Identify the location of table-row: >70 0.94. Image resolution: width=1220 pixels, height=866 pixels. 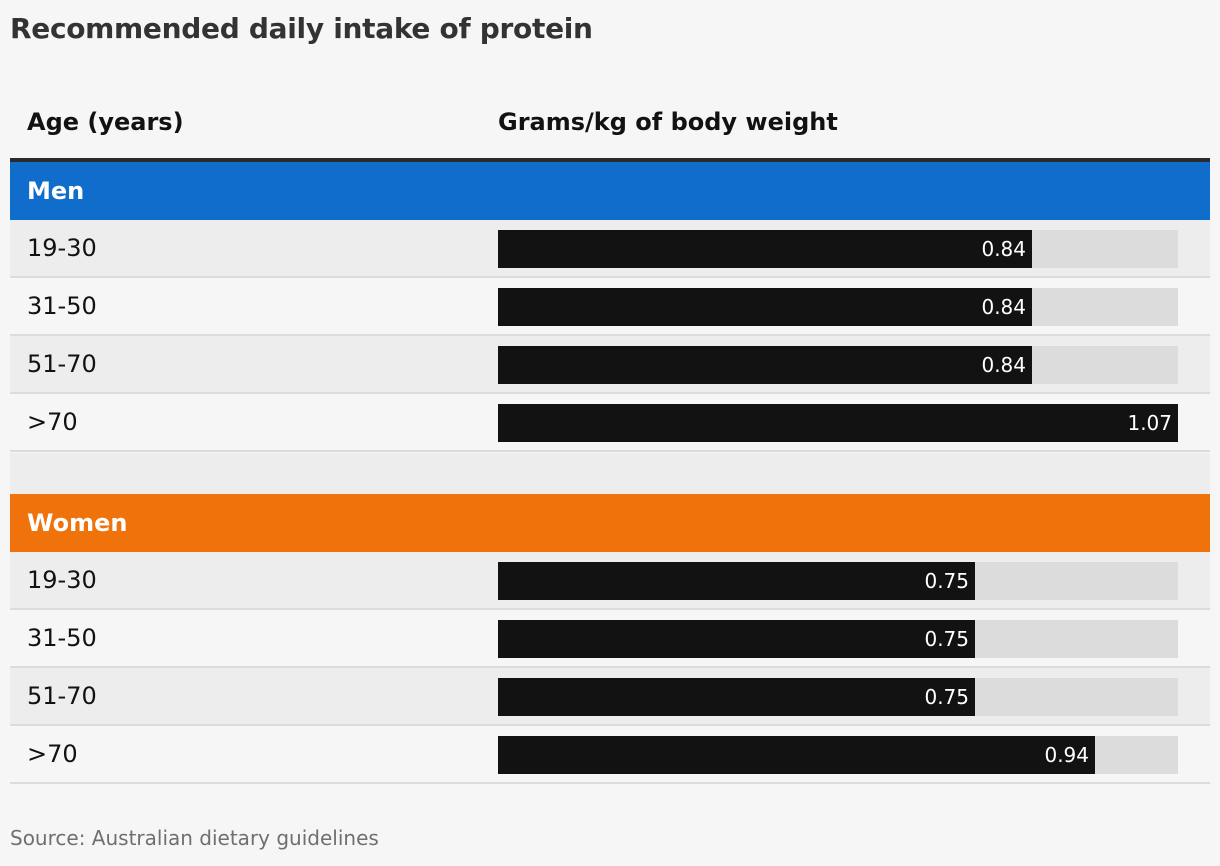
(610, 755).